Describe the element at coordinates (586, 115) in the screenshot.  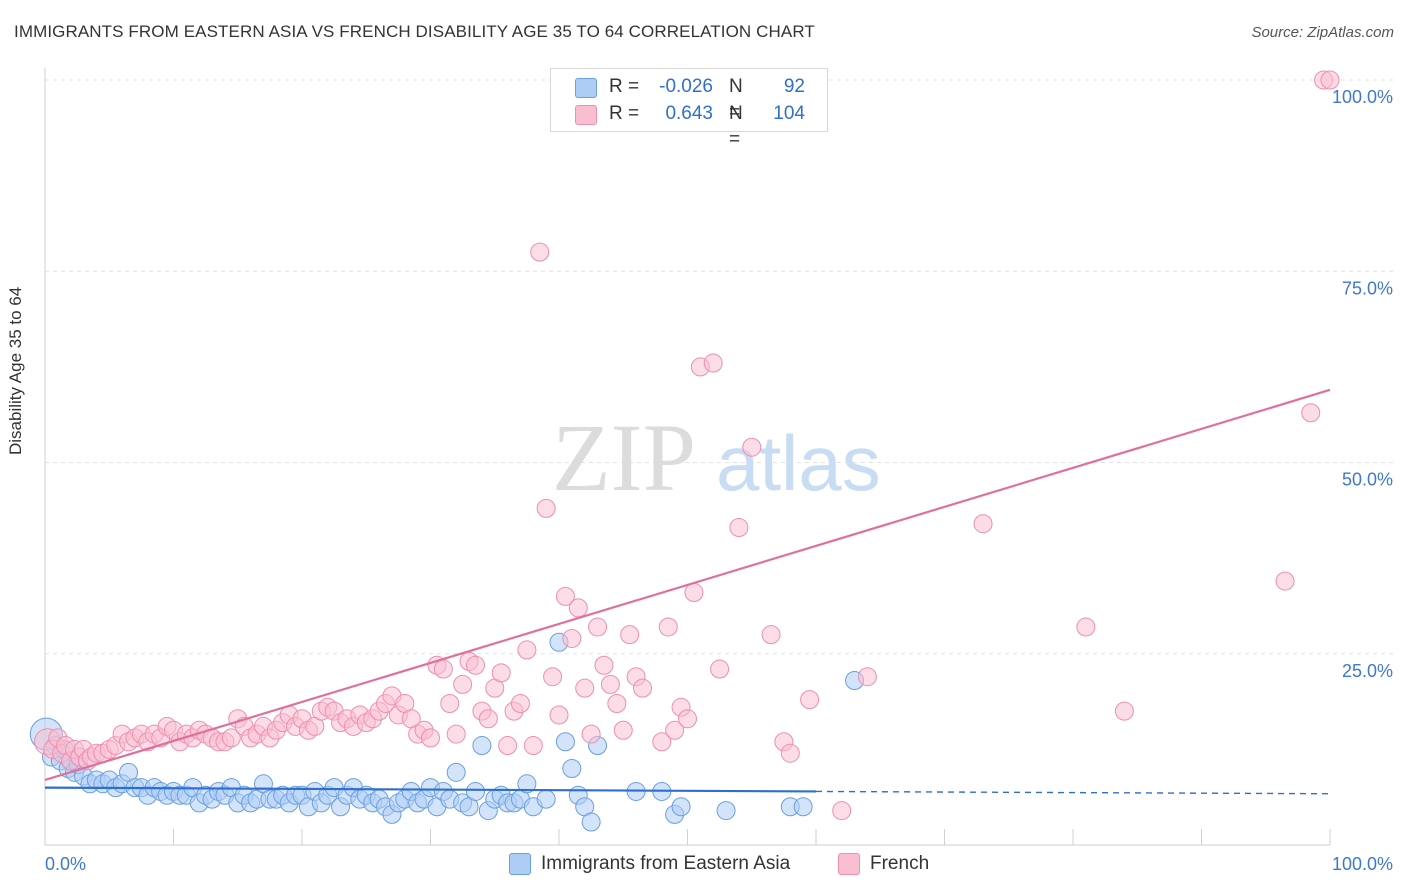
I see `stats-swatch-french` at that location.